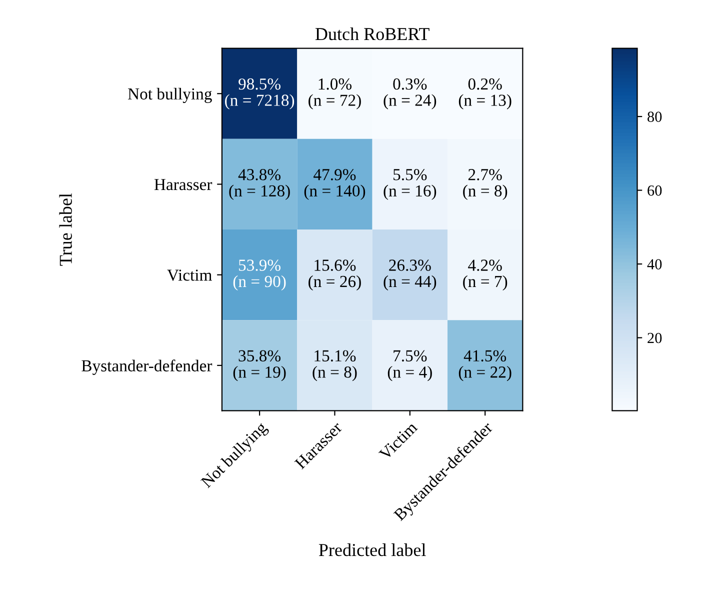  I want to click on data-label: 1.0% (n = 72), so click(334, 94).